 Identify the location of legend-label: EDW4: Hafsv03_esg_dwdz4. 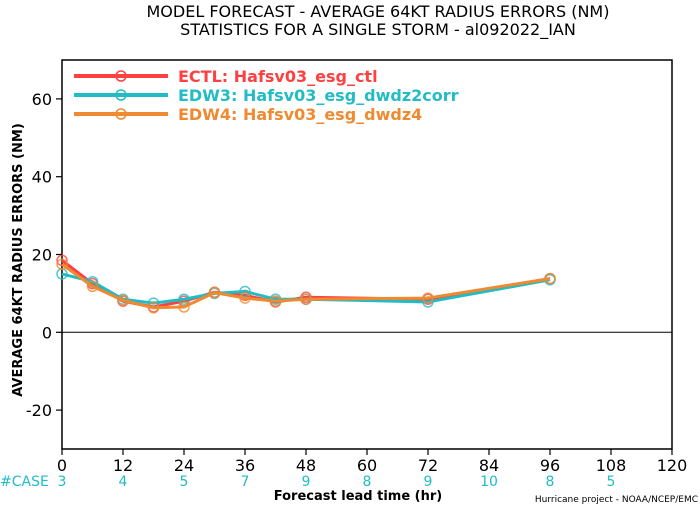
(300, 114).